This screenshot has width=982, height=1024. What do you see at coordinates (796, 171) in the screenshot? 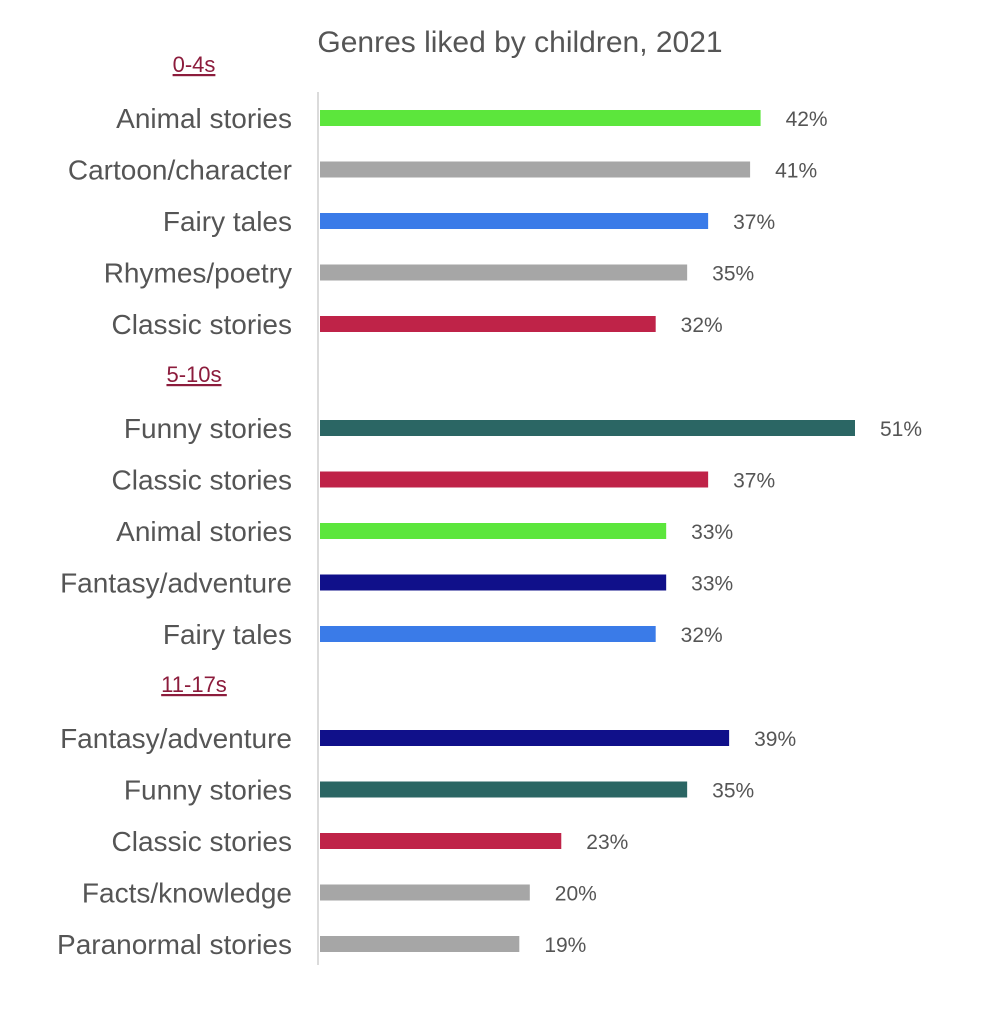
I see `data-label: 41%` at bounding box center [796, 171].